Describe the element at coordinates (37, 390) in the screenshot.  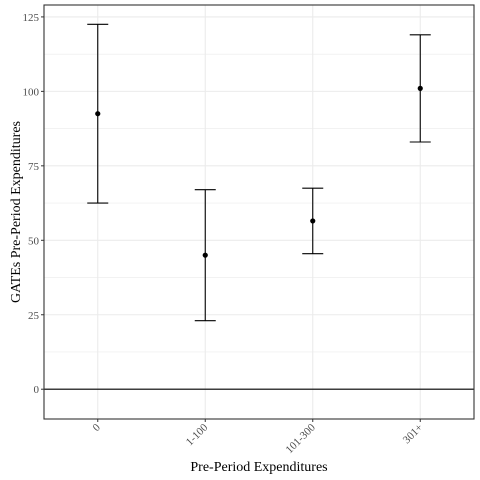
I see `y-tick-label: 0` at that location.